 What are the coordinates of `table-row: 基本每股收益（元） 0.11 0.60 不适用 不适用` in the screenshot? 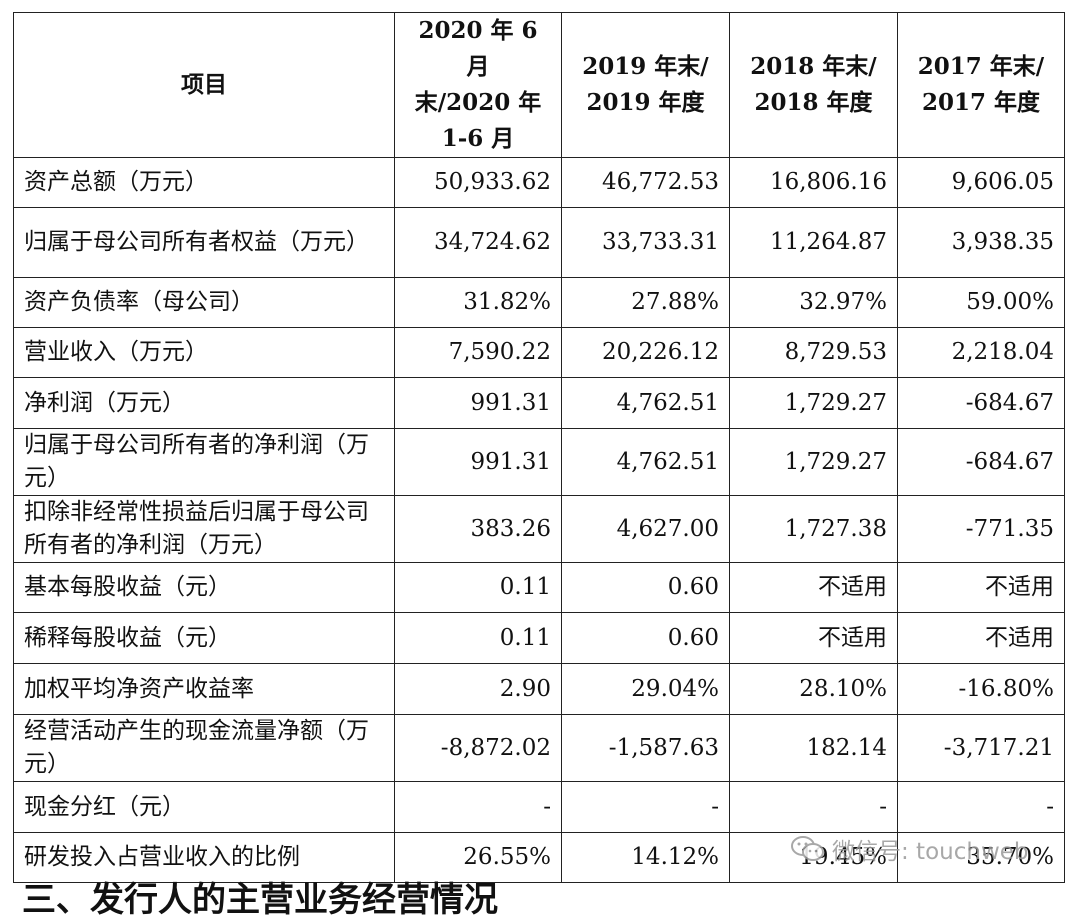 It's located at (539, 587).